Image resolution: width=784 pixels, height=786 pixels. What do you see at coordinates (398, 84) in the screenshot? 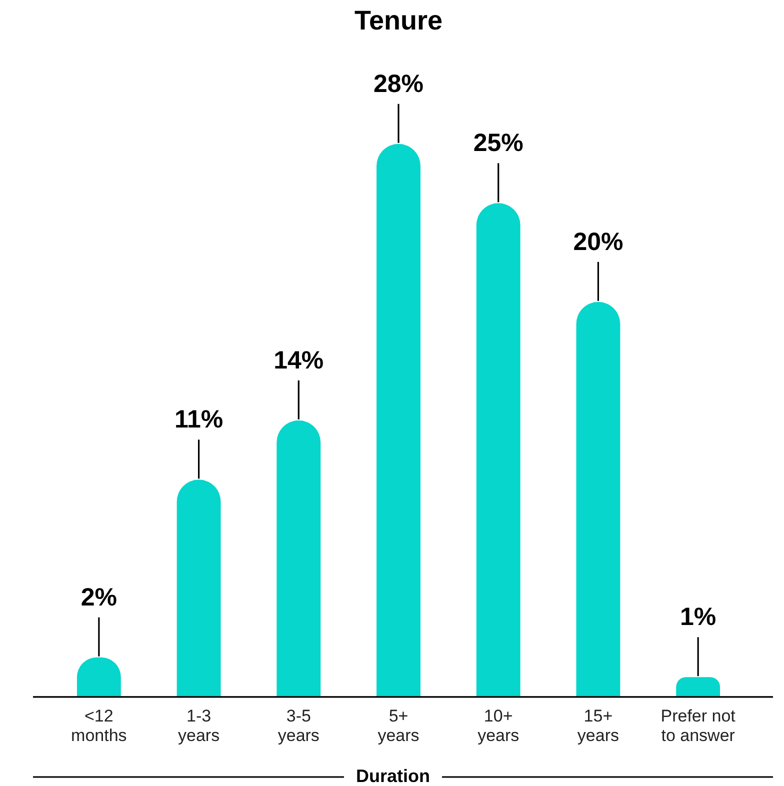
I see `data-label: 28%` at bounding box center [398, 84].